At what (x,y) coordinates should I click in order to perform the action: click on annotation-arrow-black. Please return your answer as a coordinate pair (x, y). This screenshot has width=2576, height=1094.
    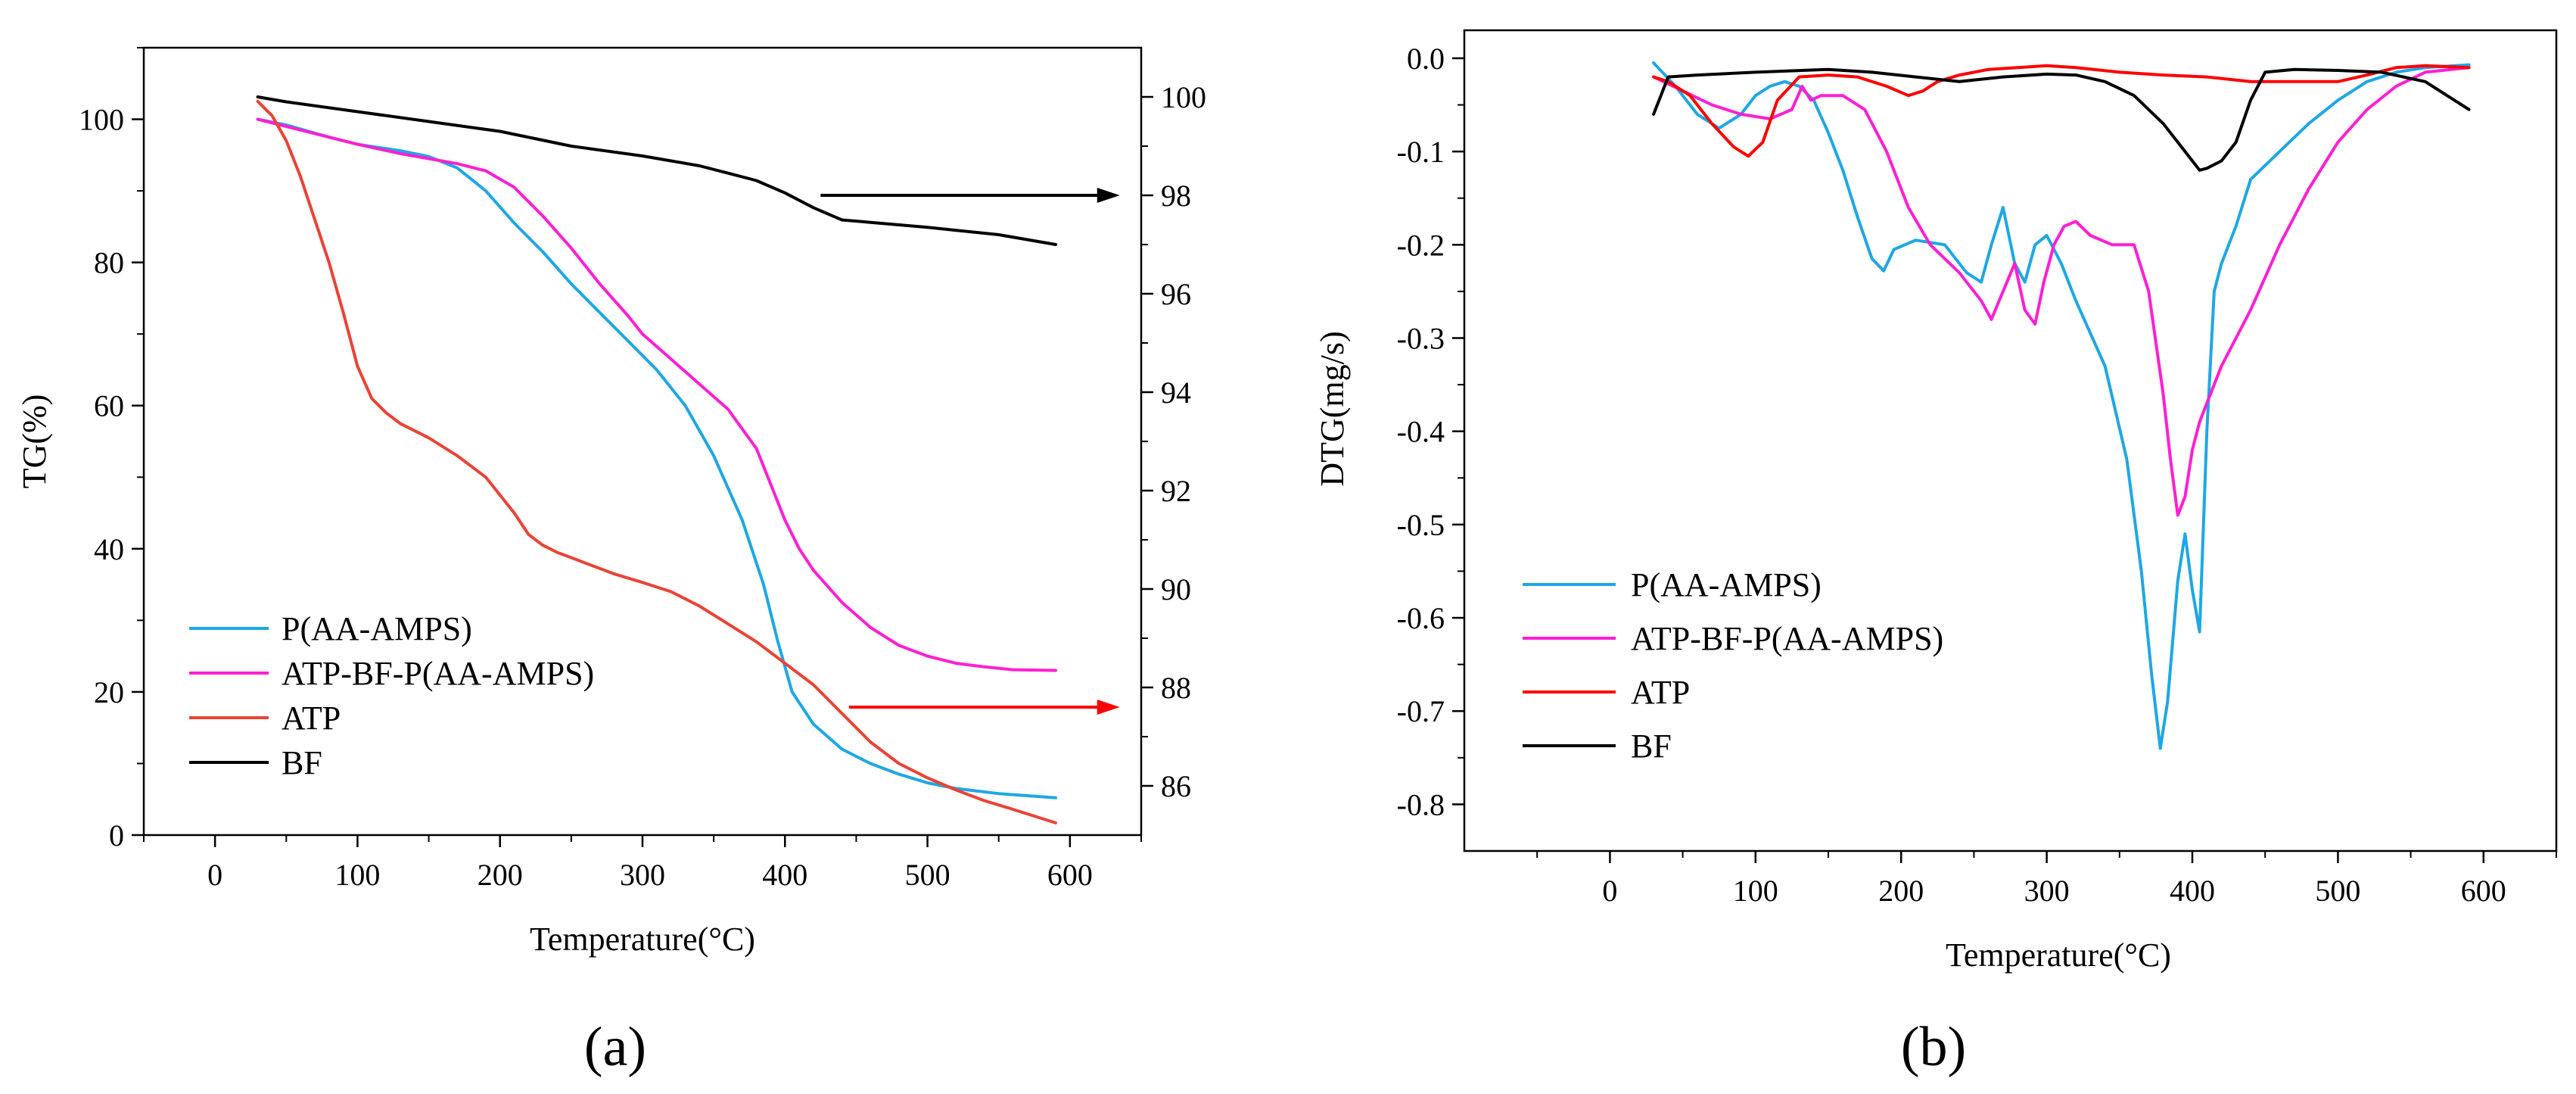
    Looking at the image, I should click on (970, 195).